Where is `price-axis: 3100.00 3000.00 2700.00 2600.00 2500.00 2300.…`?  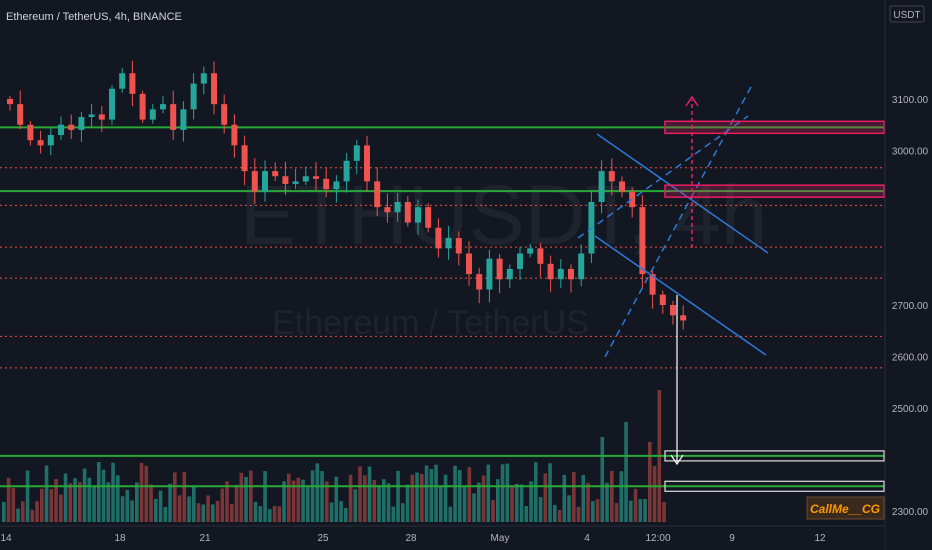
price-axis: 3100.00 3000.00 2700.00 2600.00 2500.00 2300.… is located at coordinates (908, 275).